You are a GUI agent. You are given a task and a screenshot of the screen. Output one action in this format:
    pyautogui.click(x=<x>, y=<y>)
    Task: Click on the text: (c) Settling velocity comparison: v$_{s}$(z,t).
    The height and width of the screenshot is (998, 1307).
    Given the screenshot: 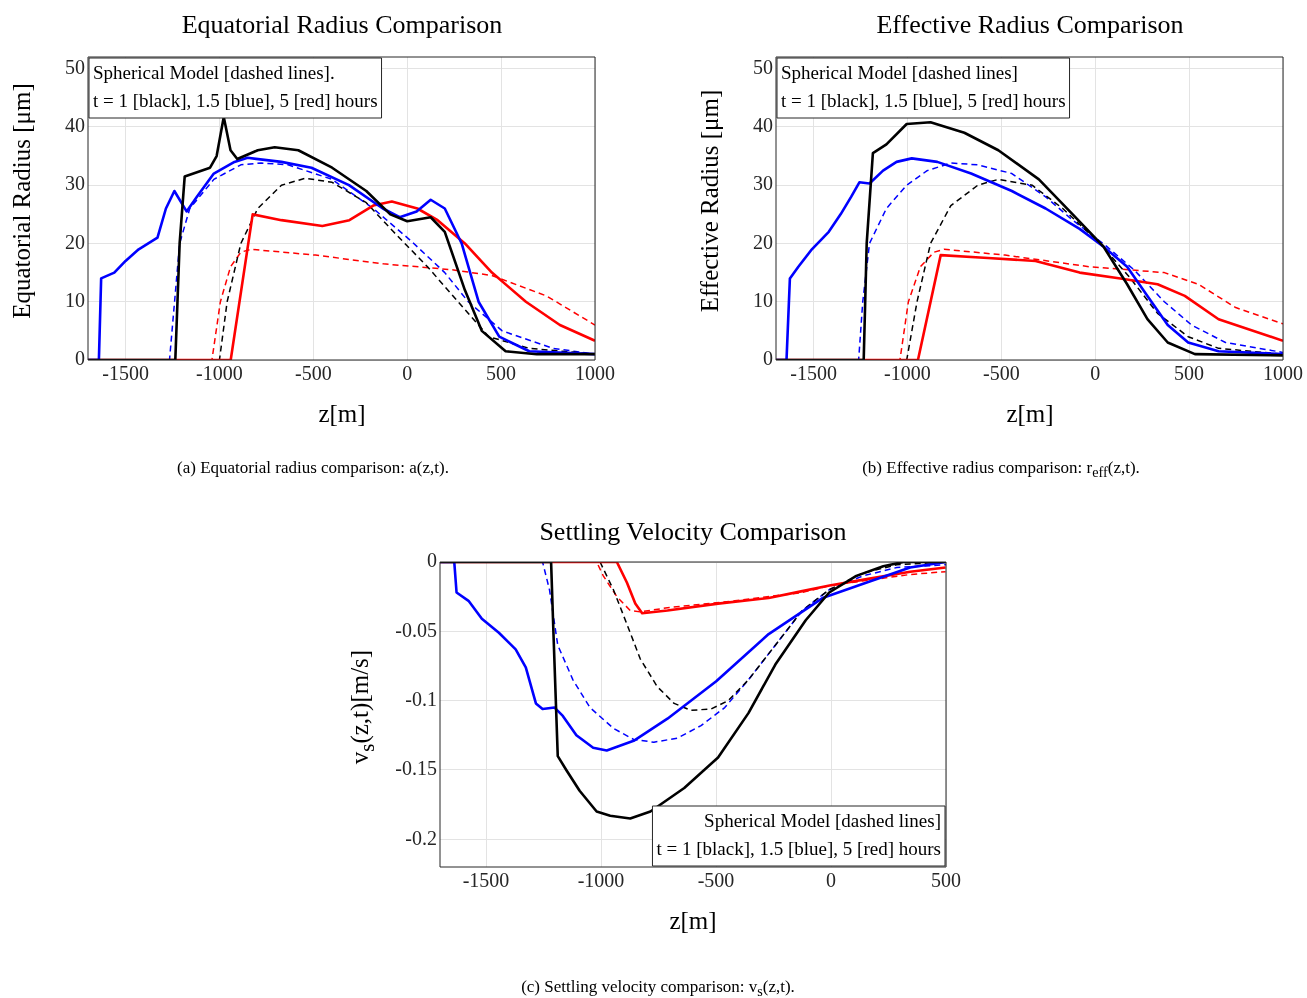 What is the action you would take?
    pyautogui.click(x=658, y=987)
    